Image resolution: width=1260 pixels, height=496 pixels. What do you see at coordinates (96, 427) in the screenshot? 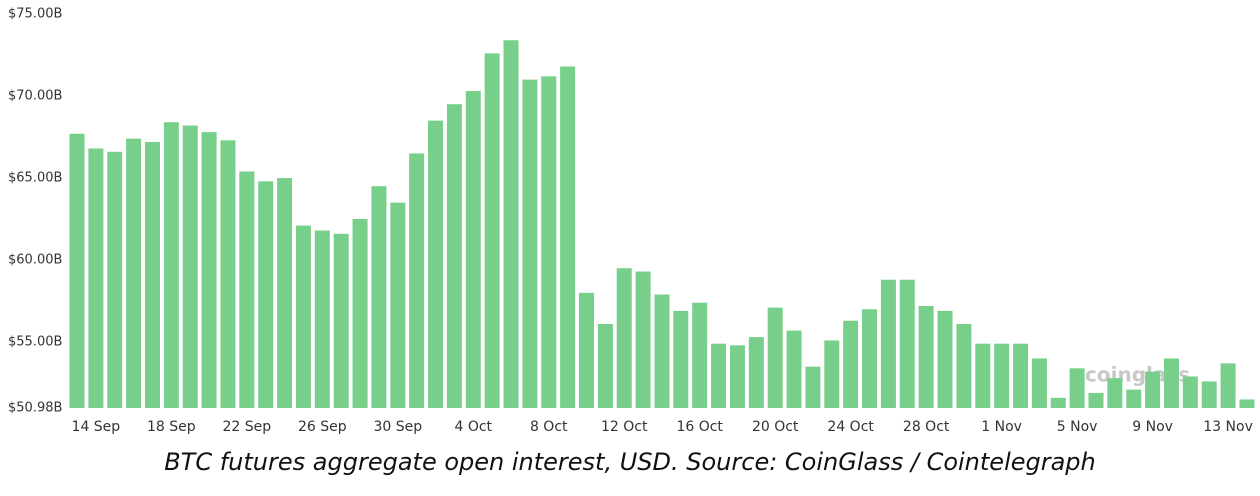
I see `x-tick-label: 14 Sep` at bounding box center [96, 427].